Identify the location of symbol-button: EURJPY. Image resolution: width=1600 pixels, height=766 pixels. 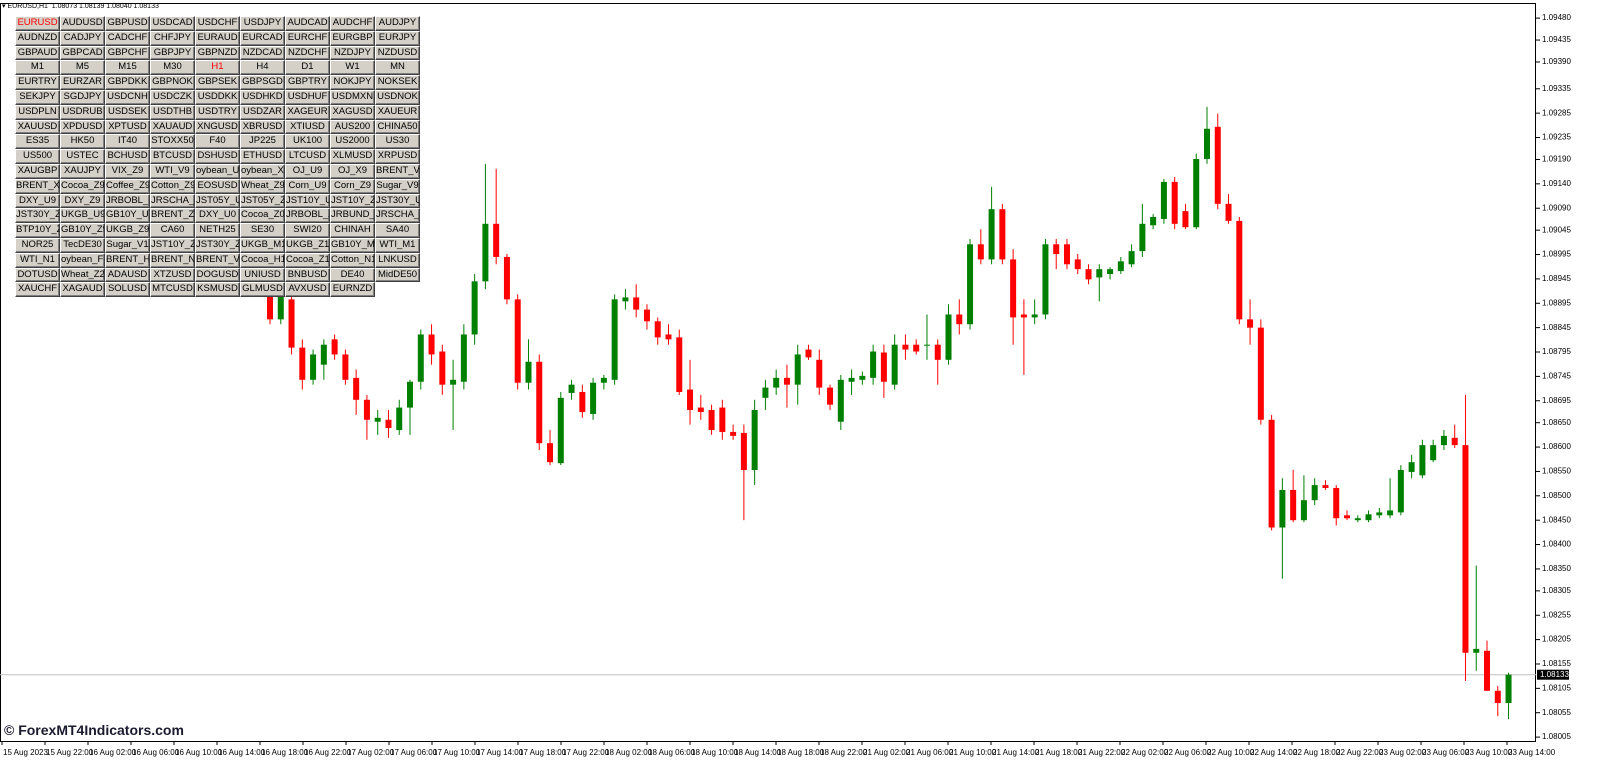
(397, 38).